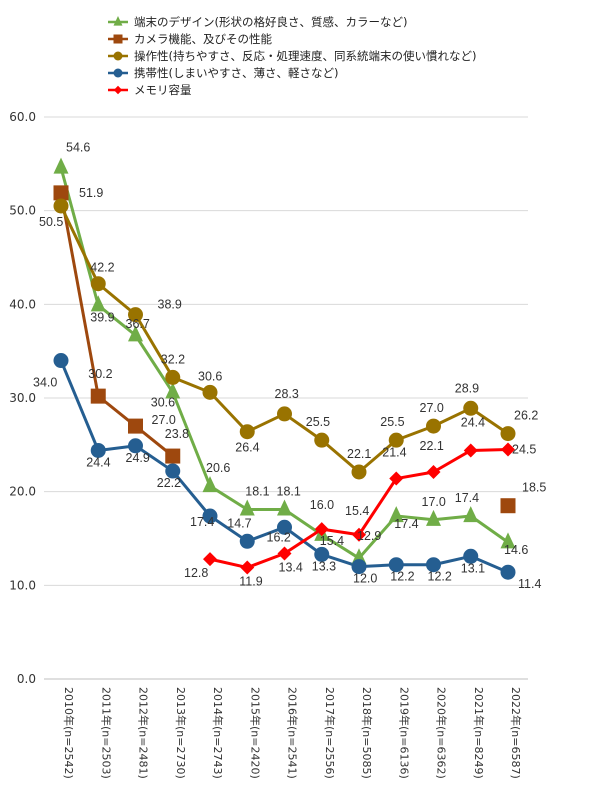 The width and height of the screenshot is (600, 800). Describe the element at coordinates (534, 488) in the screenshot. I see `data-label: 18.5` at that location.